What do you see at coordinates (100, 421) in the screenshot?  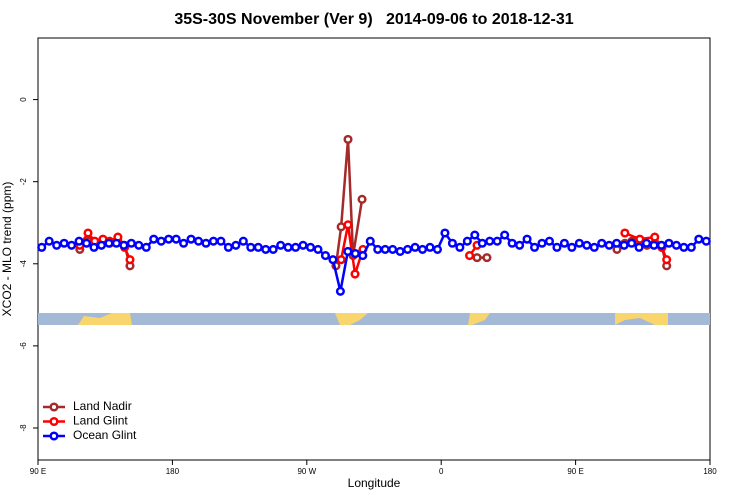 I see `legend-label: Land Glint` at bounding box center [100, 421].